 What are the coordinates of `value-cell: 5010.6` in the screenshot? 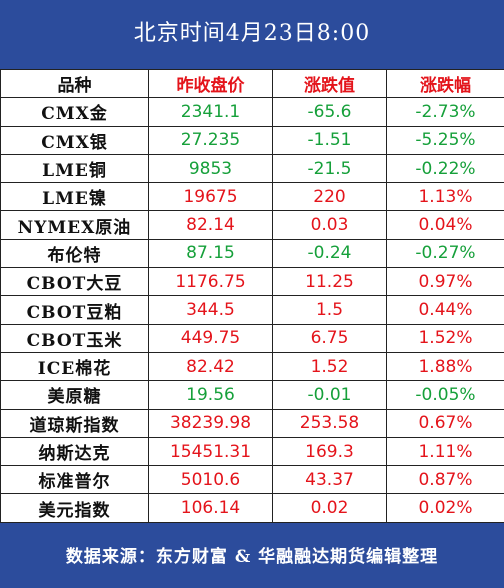 It's located at (210, 480).